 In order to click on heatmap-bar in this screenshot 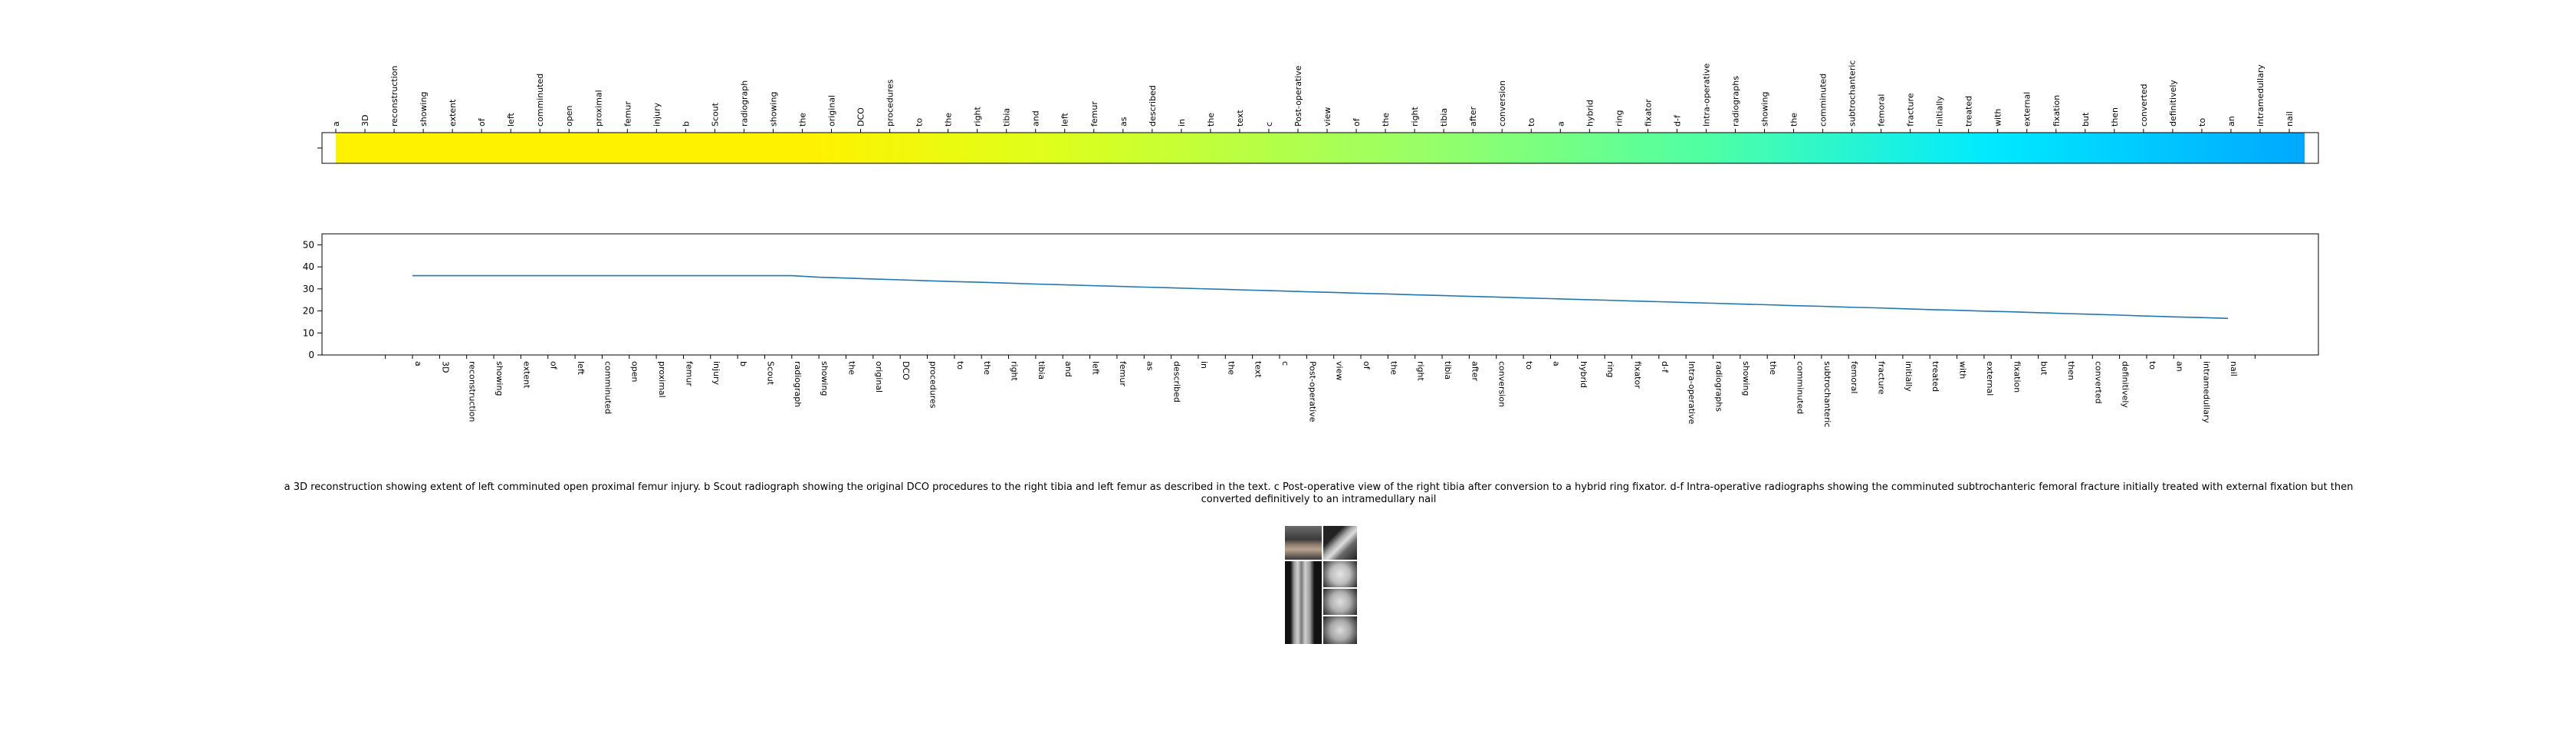, I will do `click(1320, 148)`.